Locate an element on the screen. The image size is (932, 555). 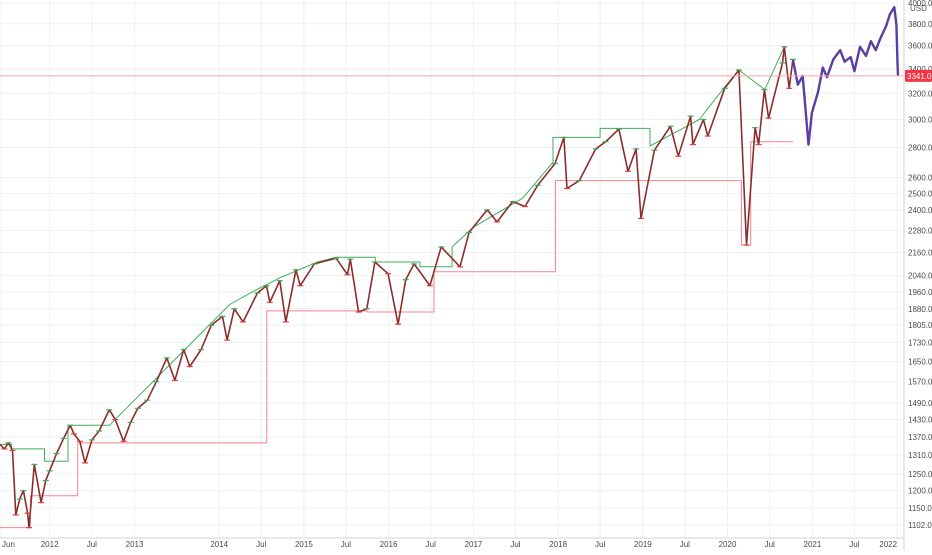
last-price-badge-background is located at coordinates (918, 75).